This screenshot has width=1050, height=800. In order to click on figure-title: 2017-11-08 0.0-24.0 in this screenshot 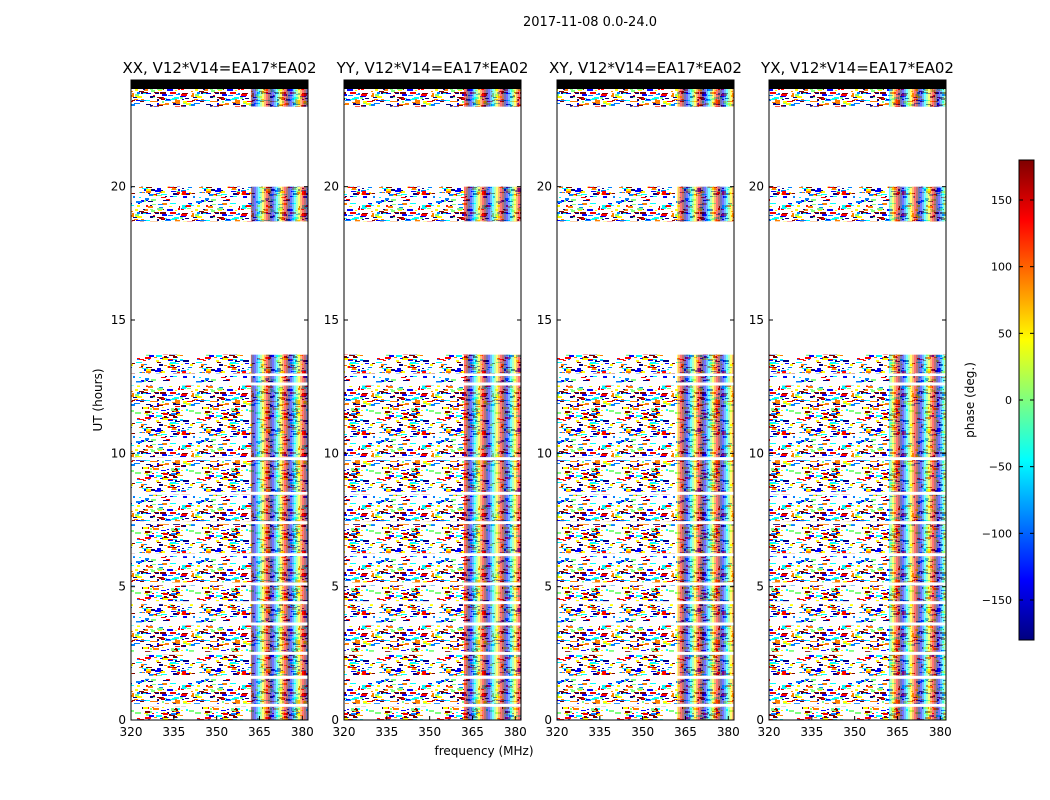, I will do `click(590, 22)`.